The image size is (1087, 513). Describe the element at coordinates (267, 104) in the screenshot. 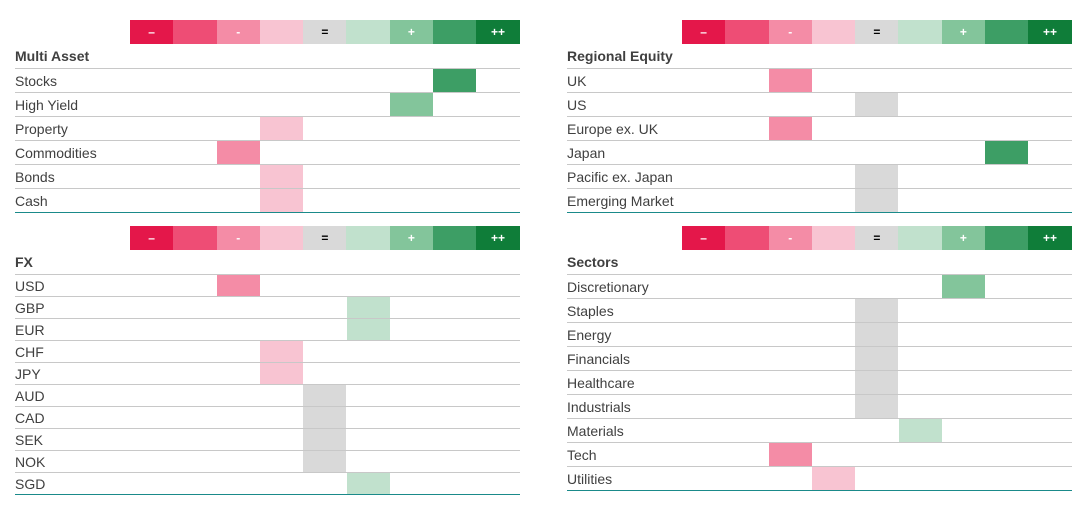

I see `table-row: High Yield` at that location.